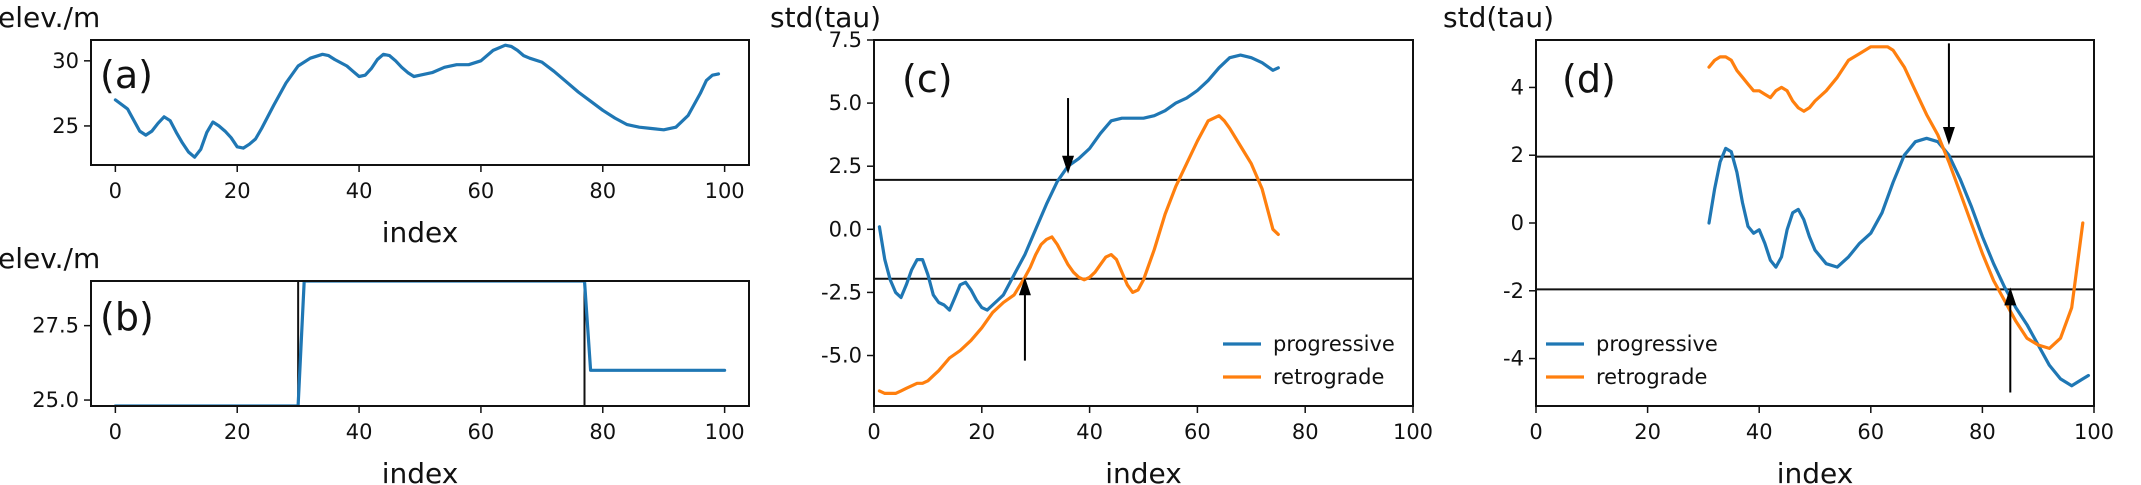 The width and height of the screenshot is (2141, 485). Describe the element at coordinates (1517, 87) in the screenshot. I see `y-tick-label: 4` at that location.